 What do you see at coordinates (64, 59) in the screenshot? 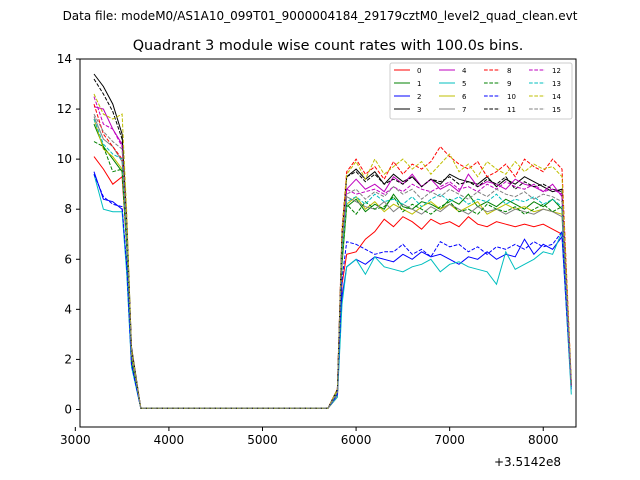
I see `y-tick-label: 14` at bounding box center [64, 59].